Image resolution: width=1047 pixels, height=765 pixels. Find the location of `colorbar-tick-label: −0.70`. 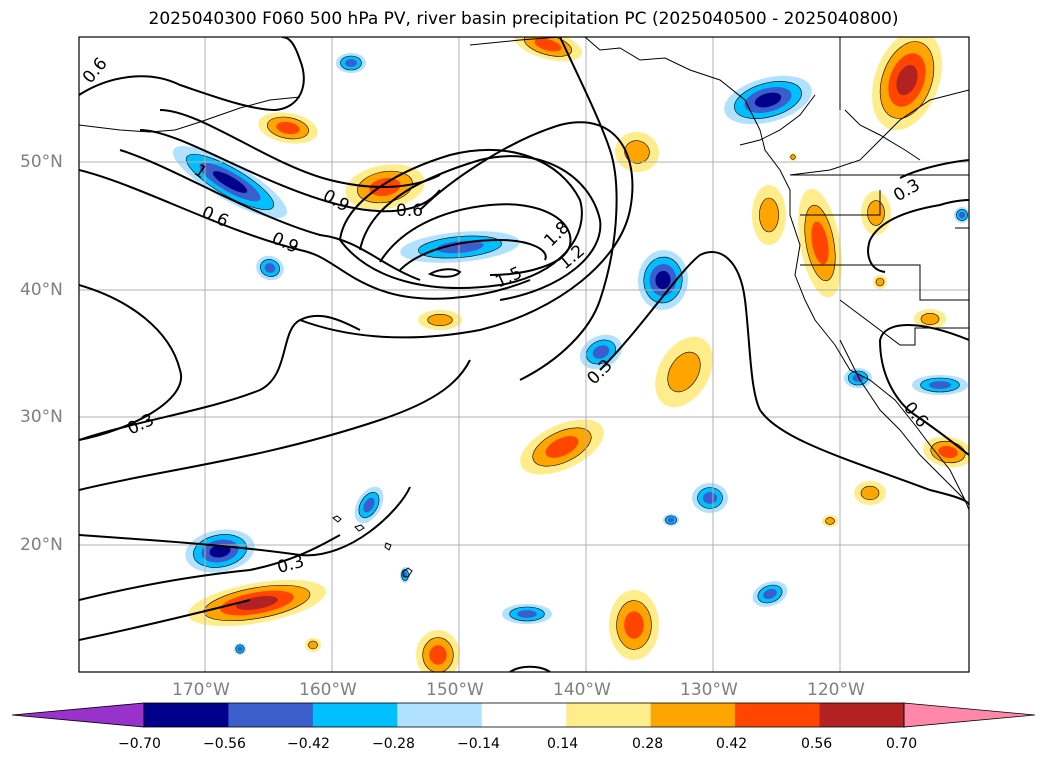

colorbar-tick-label: −0.70 is located at coordinates (139, 744).